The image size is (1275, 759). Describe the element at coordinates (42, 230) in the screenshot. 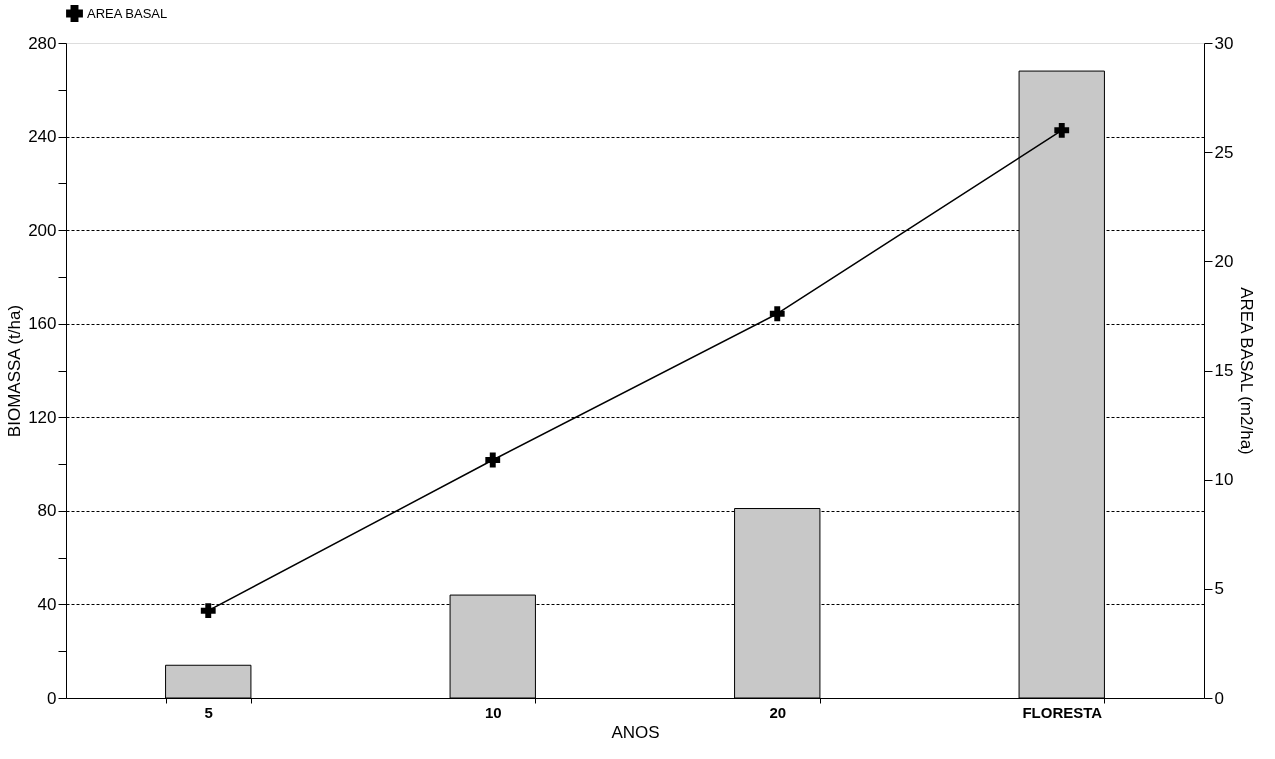

I see `y-tick-label: 200` at that location.